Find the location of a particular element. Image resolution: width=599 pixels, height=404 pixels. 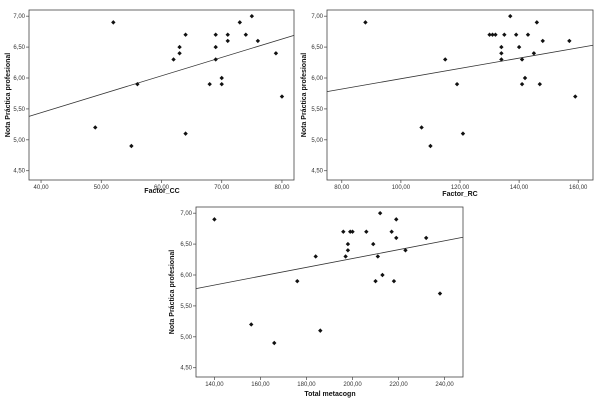

y-tick-label: 6,00 is located at coordinates (186, 276).